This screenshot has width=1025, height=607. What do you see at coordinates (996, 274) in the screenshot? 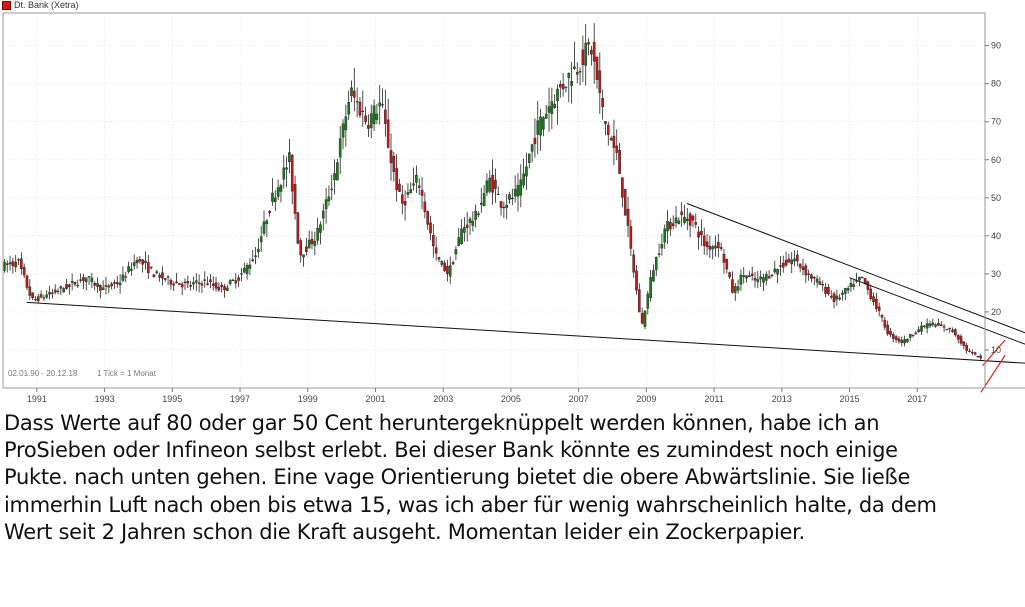
I see `y-tick-label: 30` at bounding box center [996, 274].